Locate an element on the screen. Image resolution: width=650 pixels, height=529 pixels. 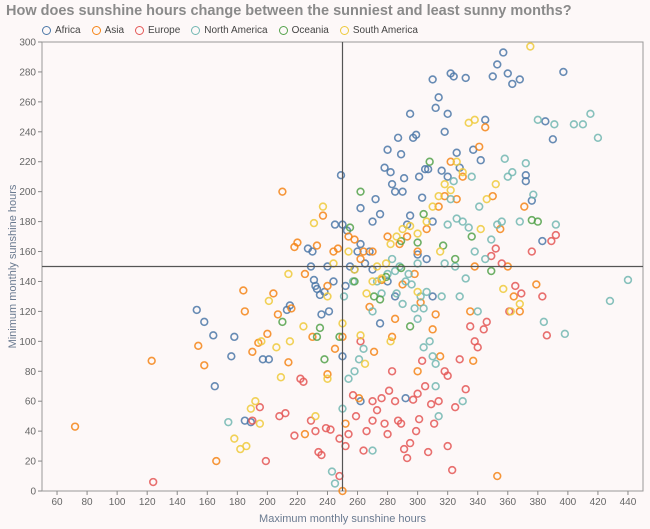
y-tick-label: 160 is located at coordinates (27, 252).